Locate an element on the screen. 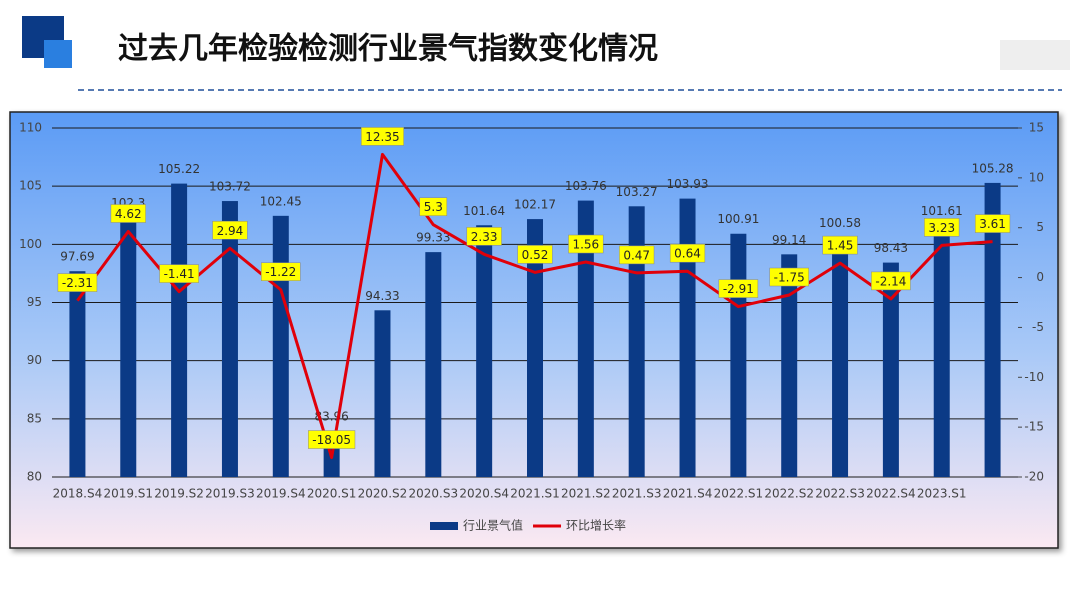 The height and width of the screenshot is (607, 1080). bar-value-label: 102.17 is located at coordinates (535, 205).